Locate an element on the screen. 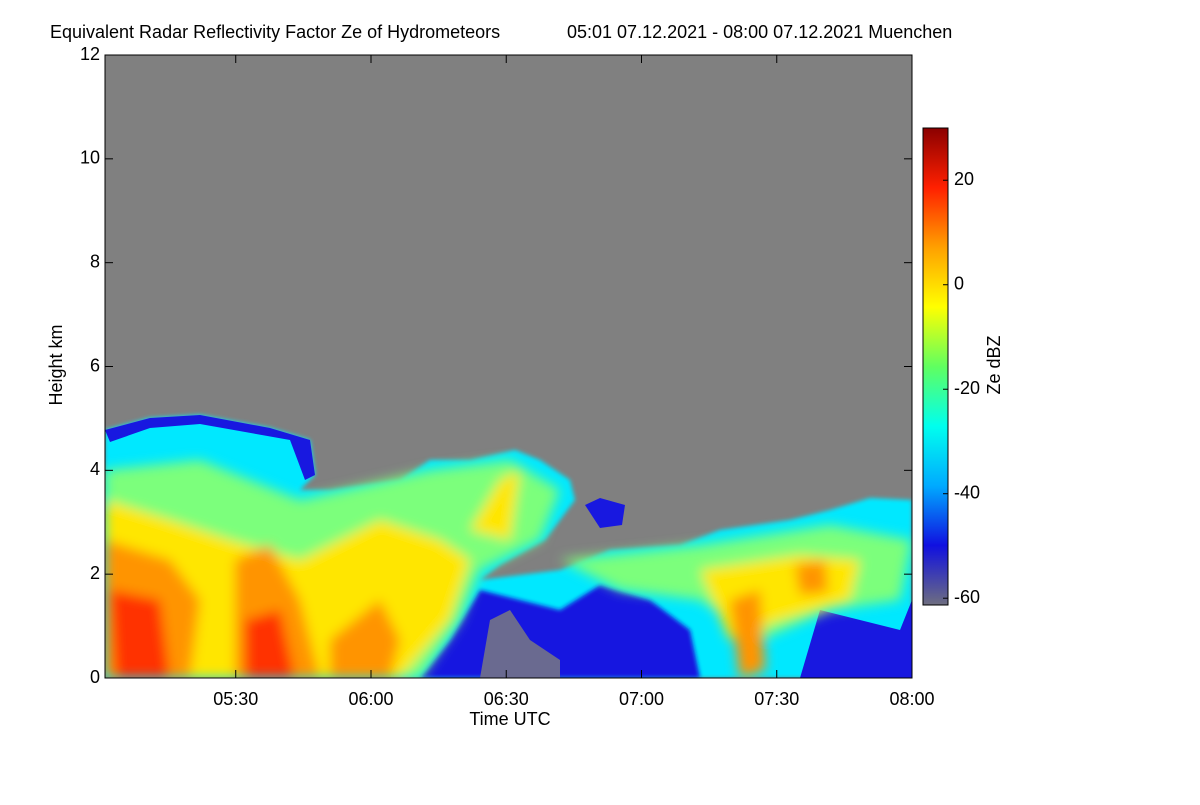 Image resolution: width=1200 pixels, height=805 pixels. colorbar-tick-label: -60 is located at coordinates (967, 597).